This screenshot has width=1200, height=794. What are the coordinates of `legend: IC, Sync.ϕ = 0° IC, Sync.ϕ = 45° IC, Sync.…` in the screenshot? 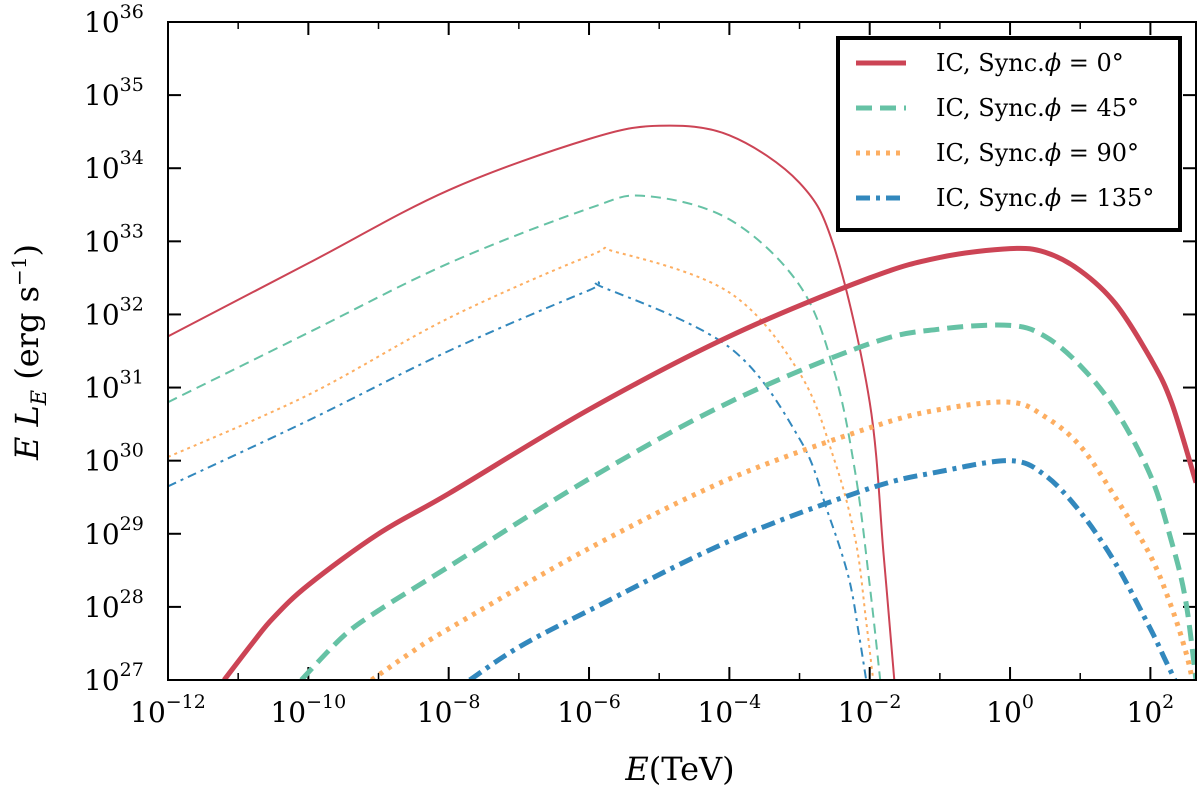 It's located at (1009, 134).